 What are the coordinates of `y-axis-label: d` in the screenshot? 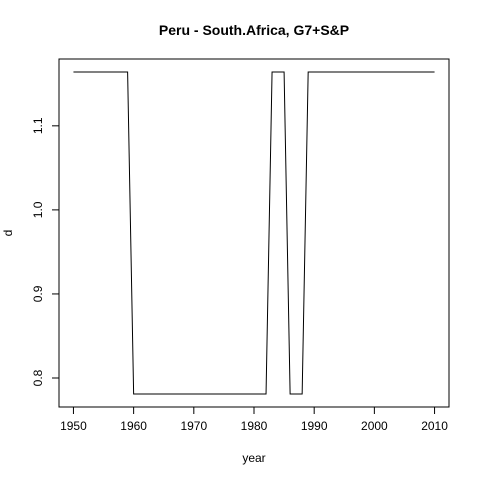 It's located at (8, 233).